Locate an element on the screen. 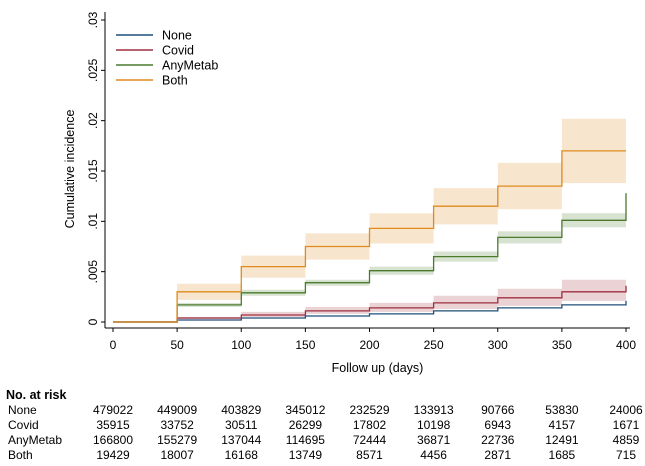  risk-cell: 449009 is located at coordinates (177, 410).